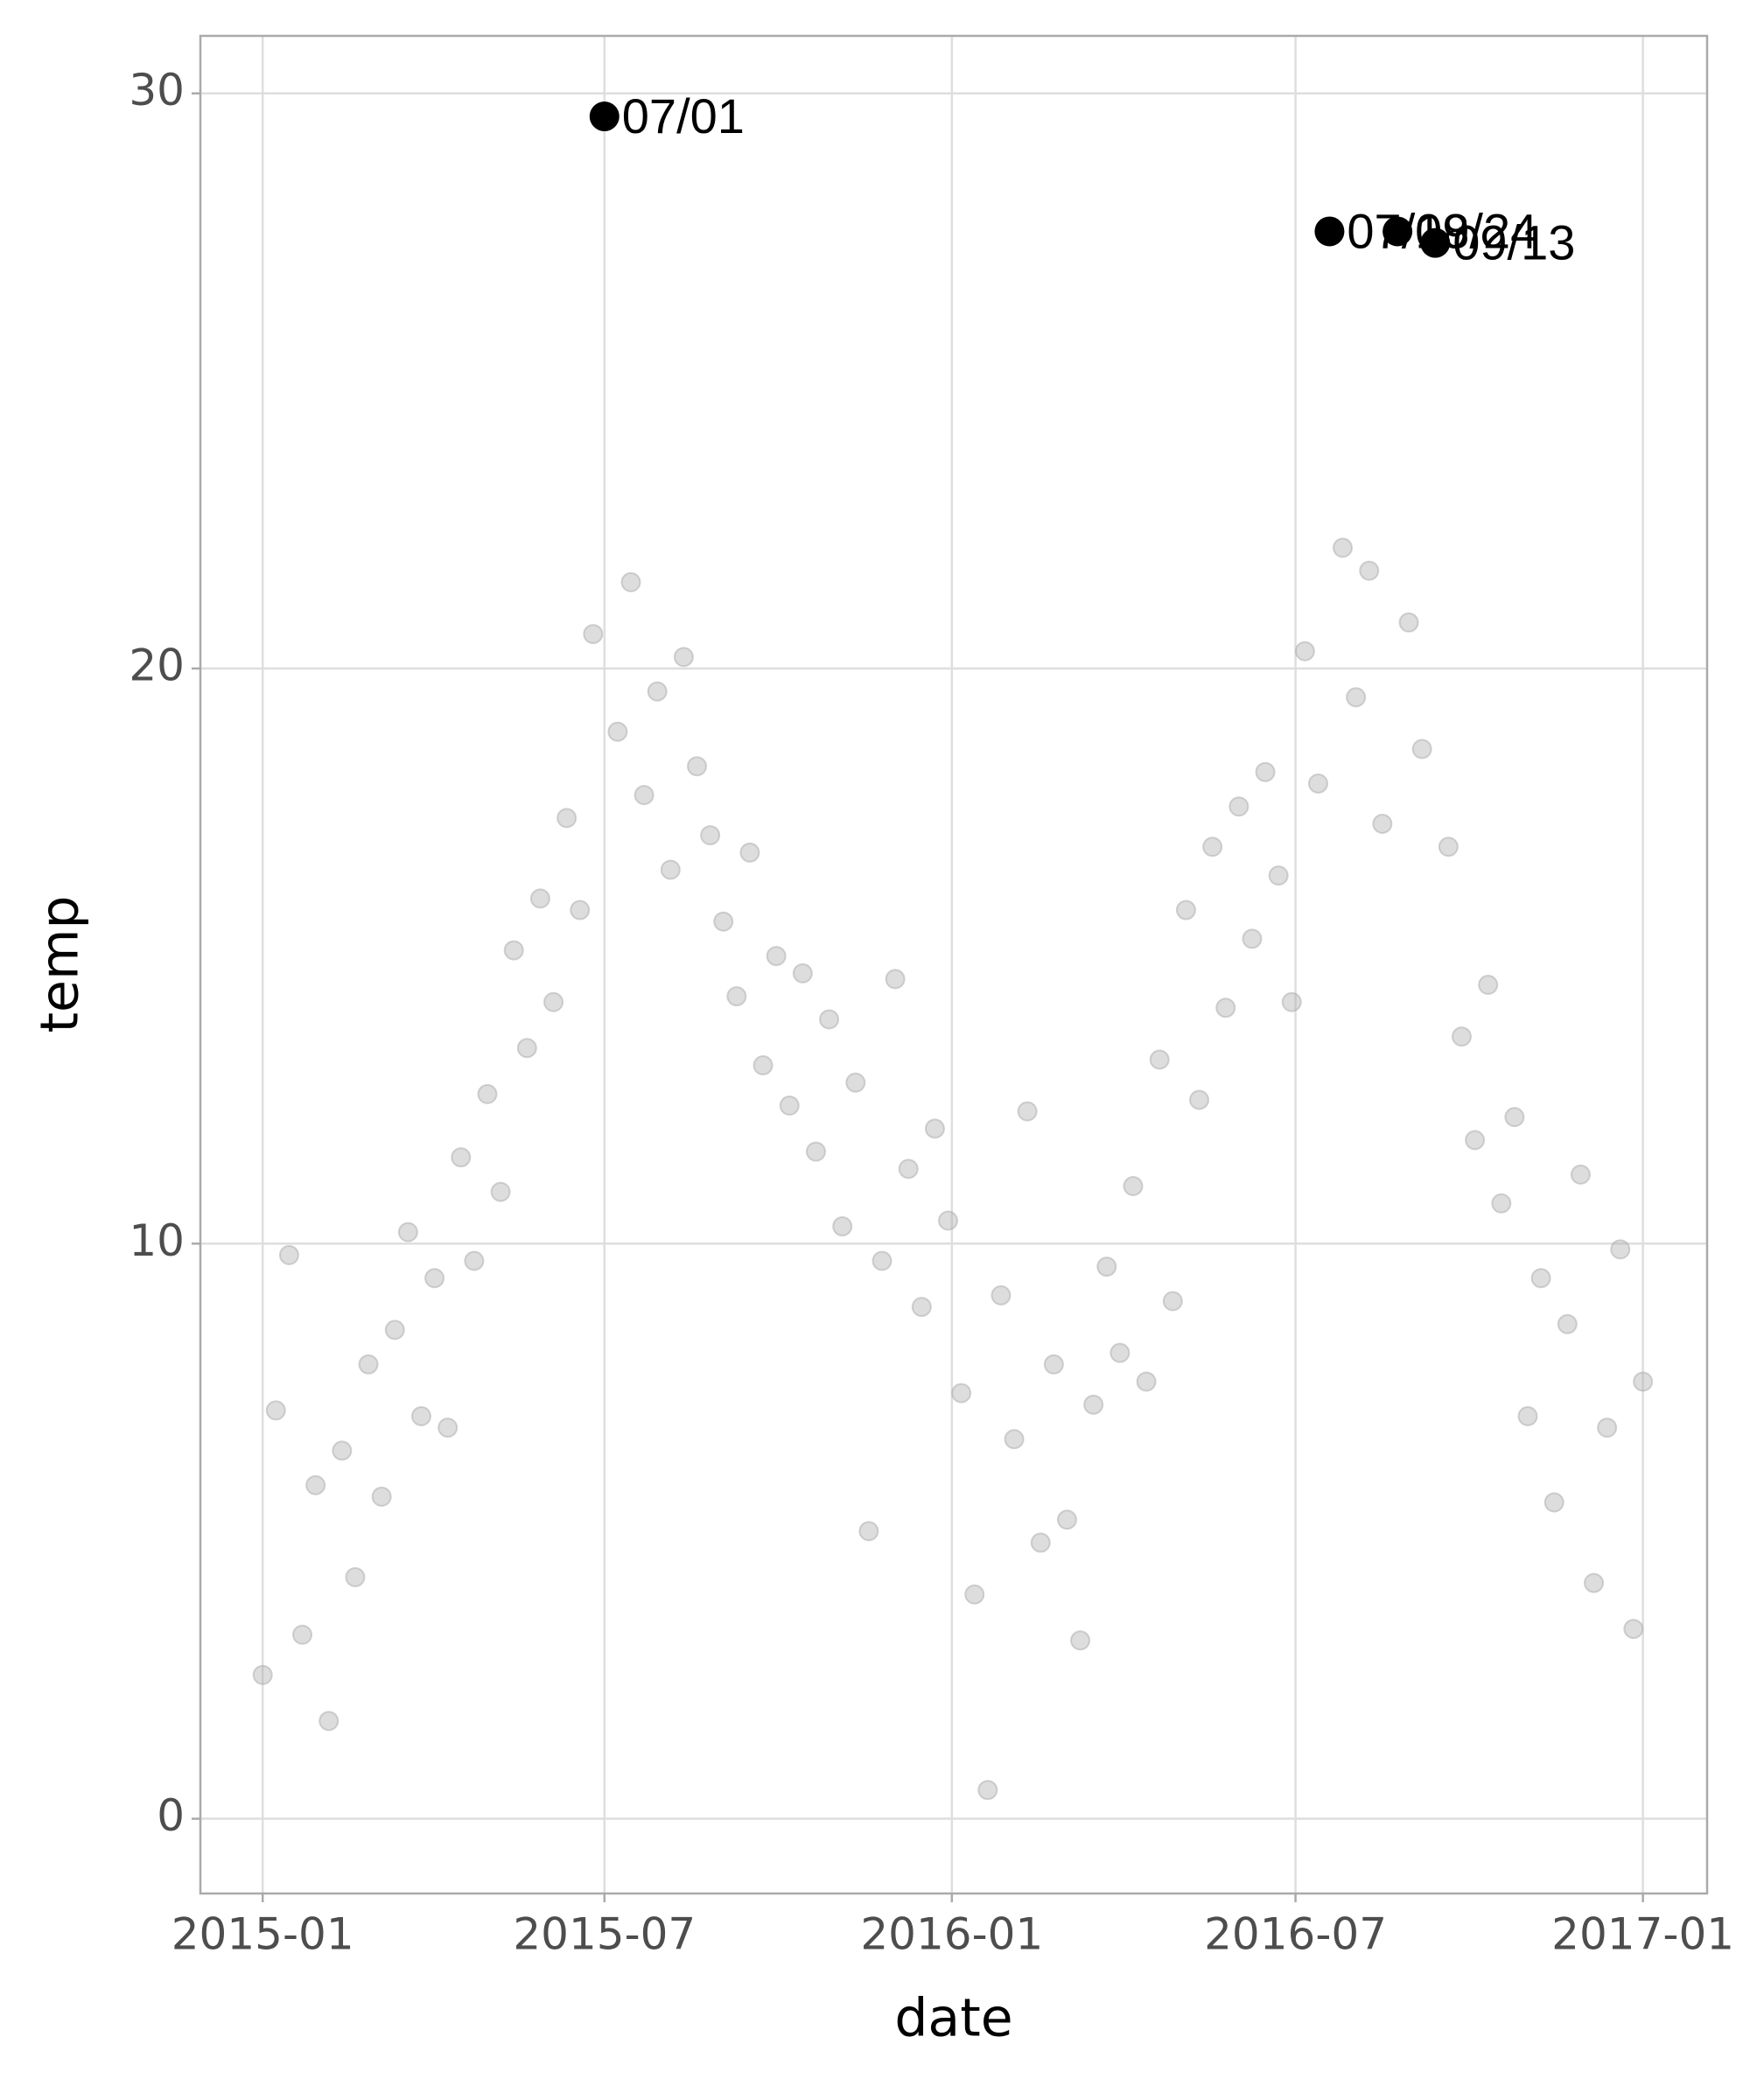 This screenshot has height=2100, width=1750. What do you see at coordinates (171, 1815) in the screenshot?
I see `y-tick-label: 0` at bounding box center [171, 1815].